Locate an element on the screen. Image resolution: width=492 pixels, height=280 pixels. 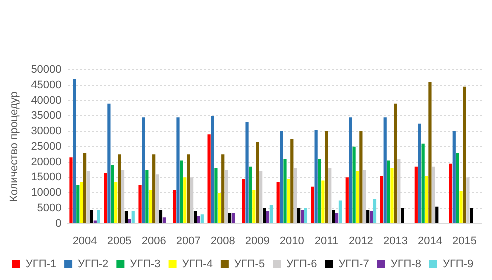
legend-label: УГП-8 is located at coordinates (406, 264).